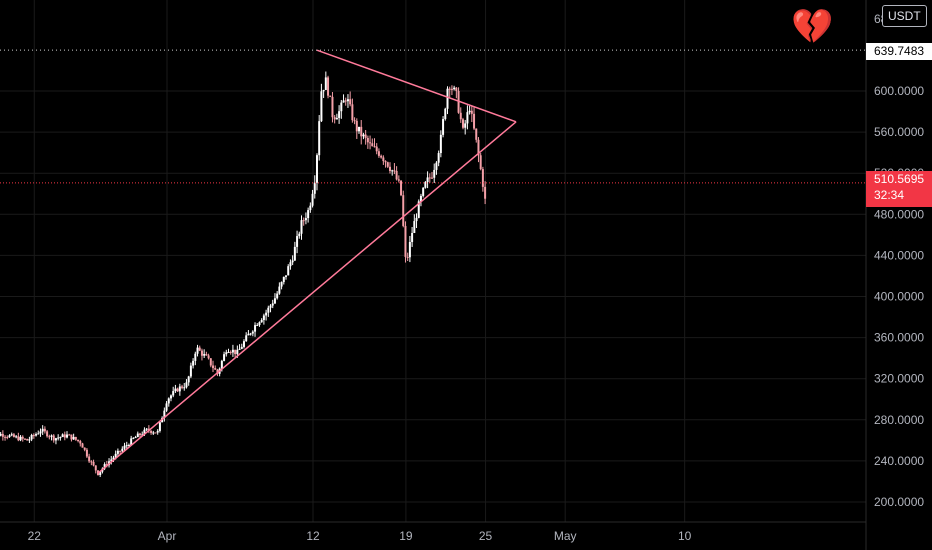  I want to click on price-tick-label: 480.0000, so click(899, 214).